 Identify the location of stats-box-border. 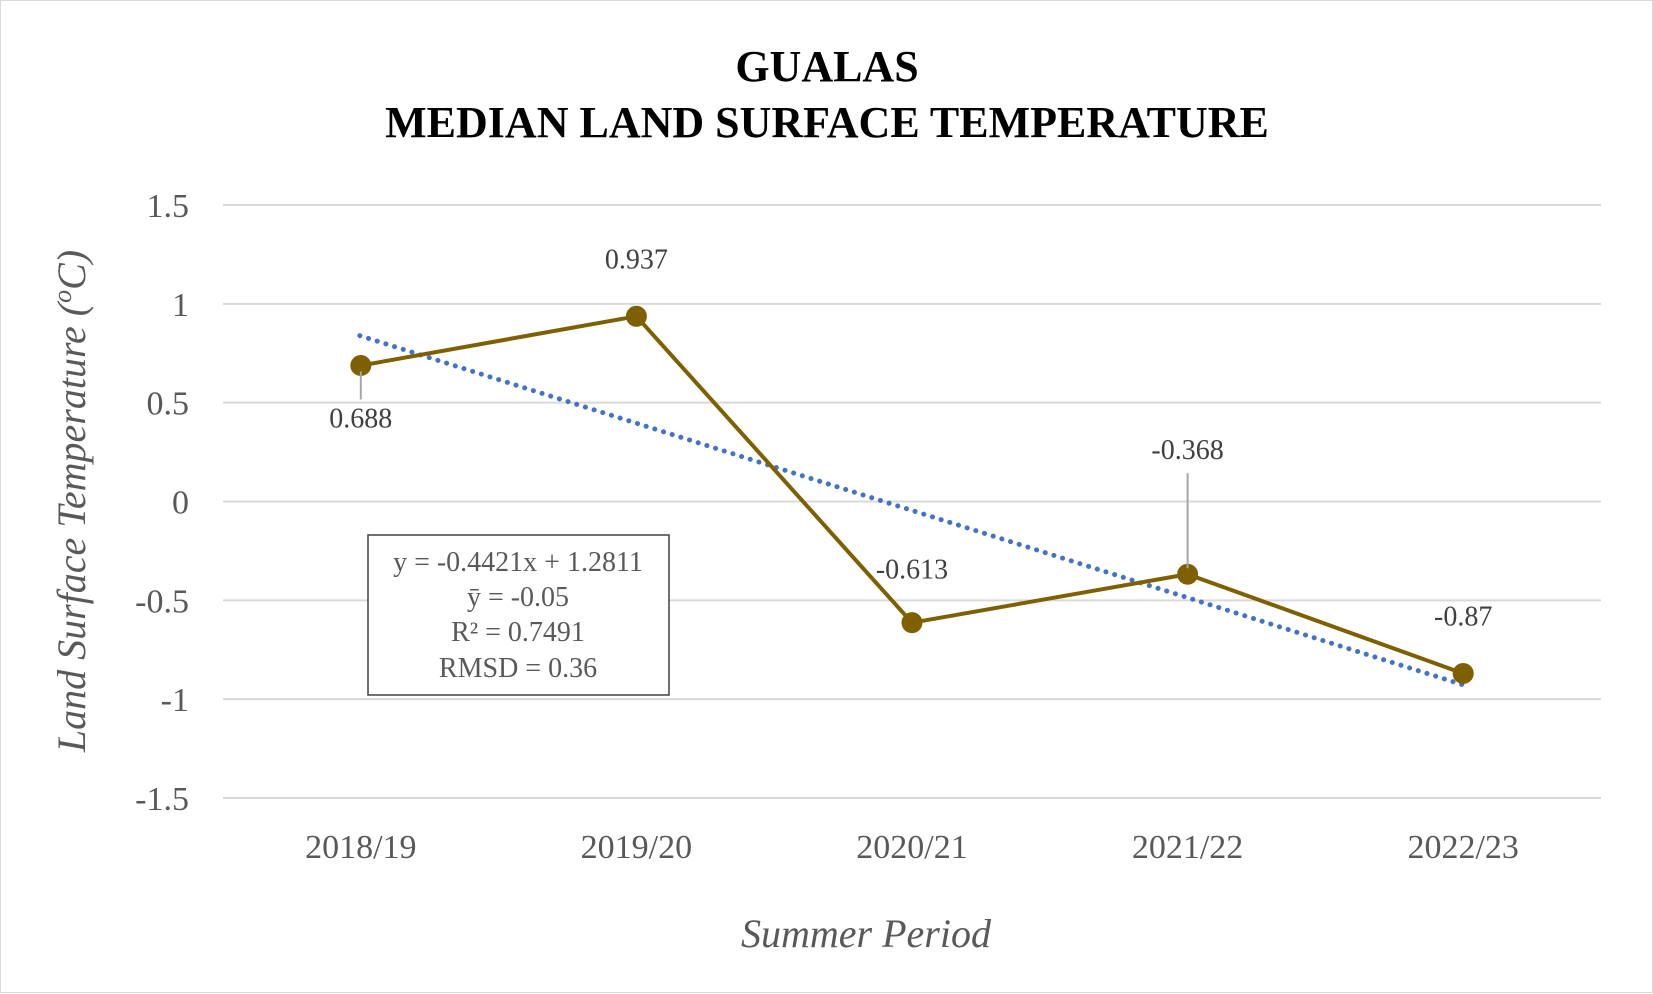
(518, 615).